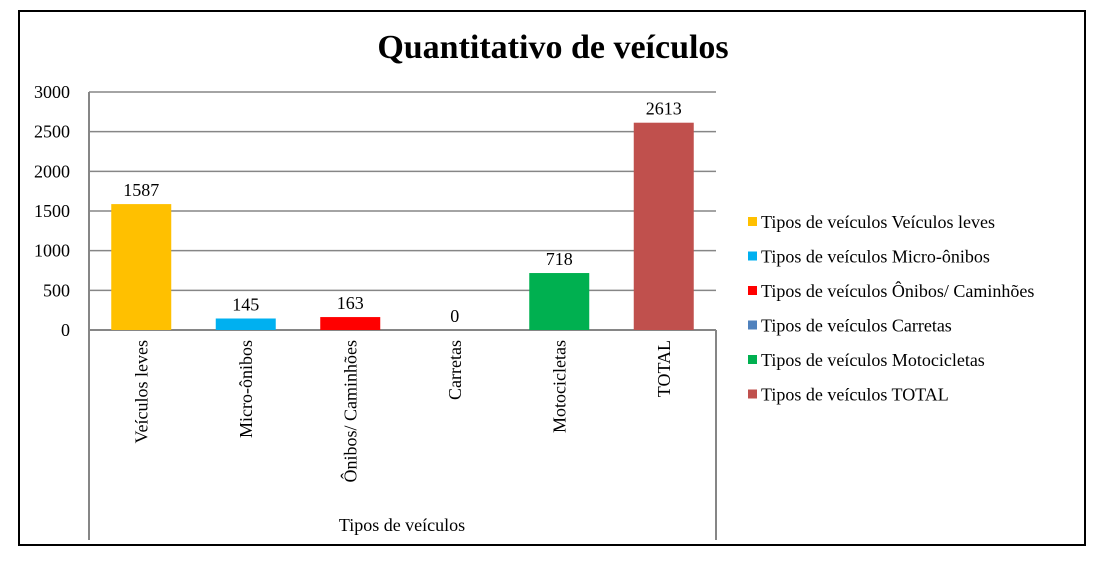 The image size is (1105, 562). Describe the element at coordinates (875, 257) in the screenshot. I see `legend-label: Tipos de veículos Micro-ônibos` at that location.